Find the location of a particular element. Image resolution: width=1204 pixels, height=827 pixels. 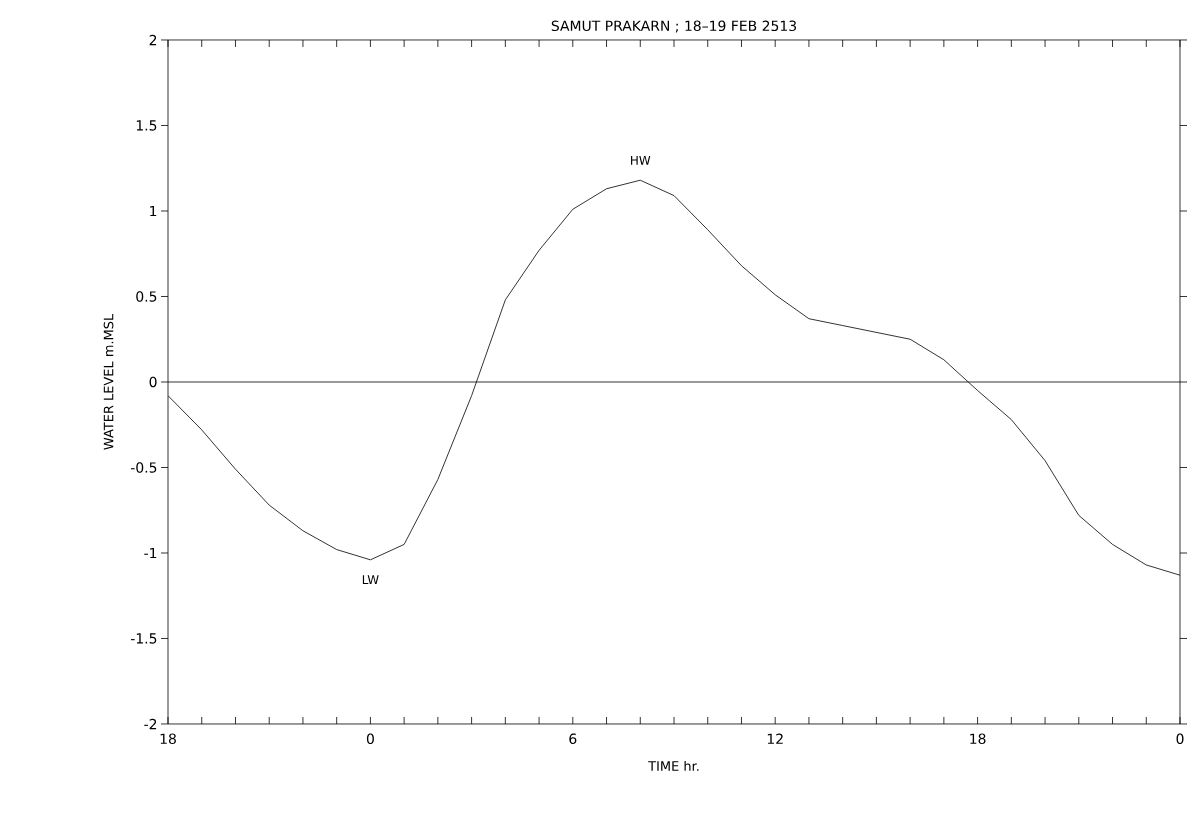

y-tick-label: -1 is located at coordinates (150, 553).